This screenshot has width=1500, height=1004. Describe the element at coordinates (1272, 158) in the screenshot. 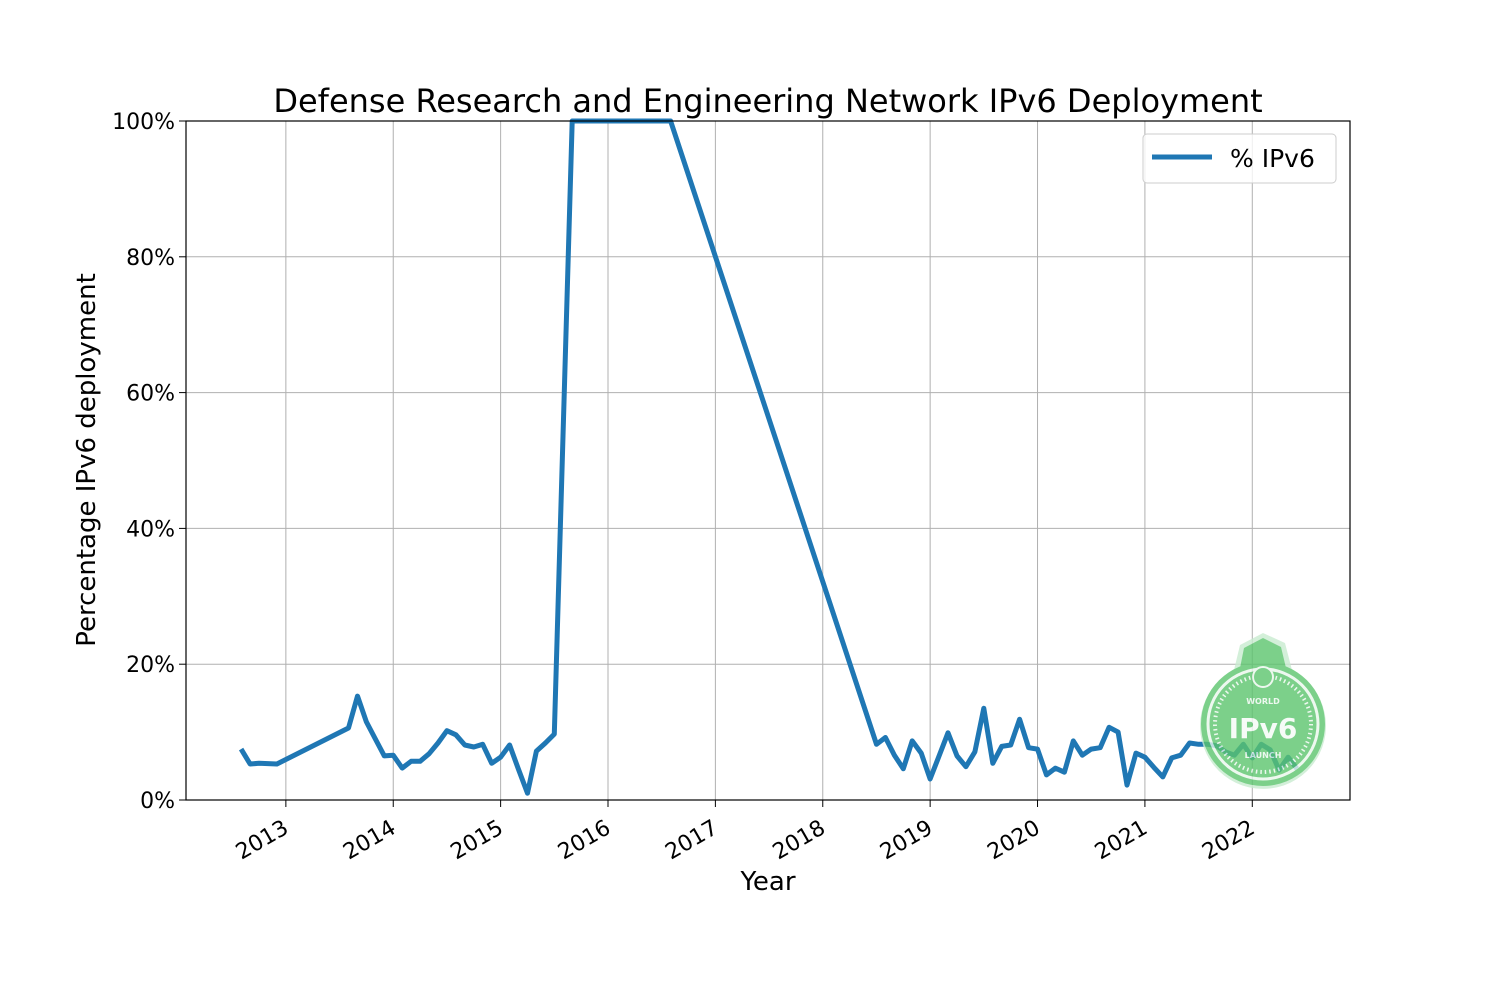

I see `legend-label: % IPv6` at that location.